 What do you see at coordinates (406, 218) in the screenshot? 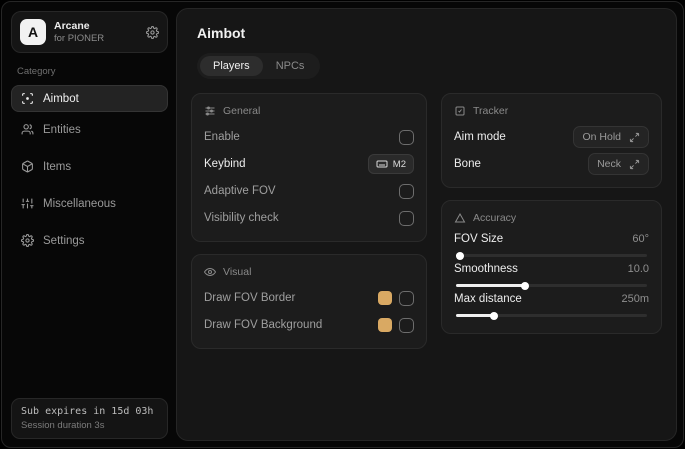
I see `visibility-check-checkbox` at bounding box center [406, 218].